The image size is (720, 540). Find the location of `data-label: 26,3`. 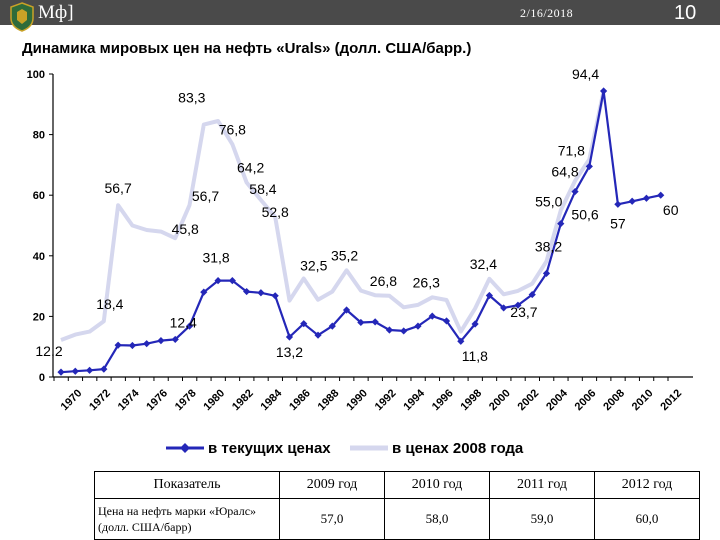

data-label: 26,3 is located at coordinates (426, 282).